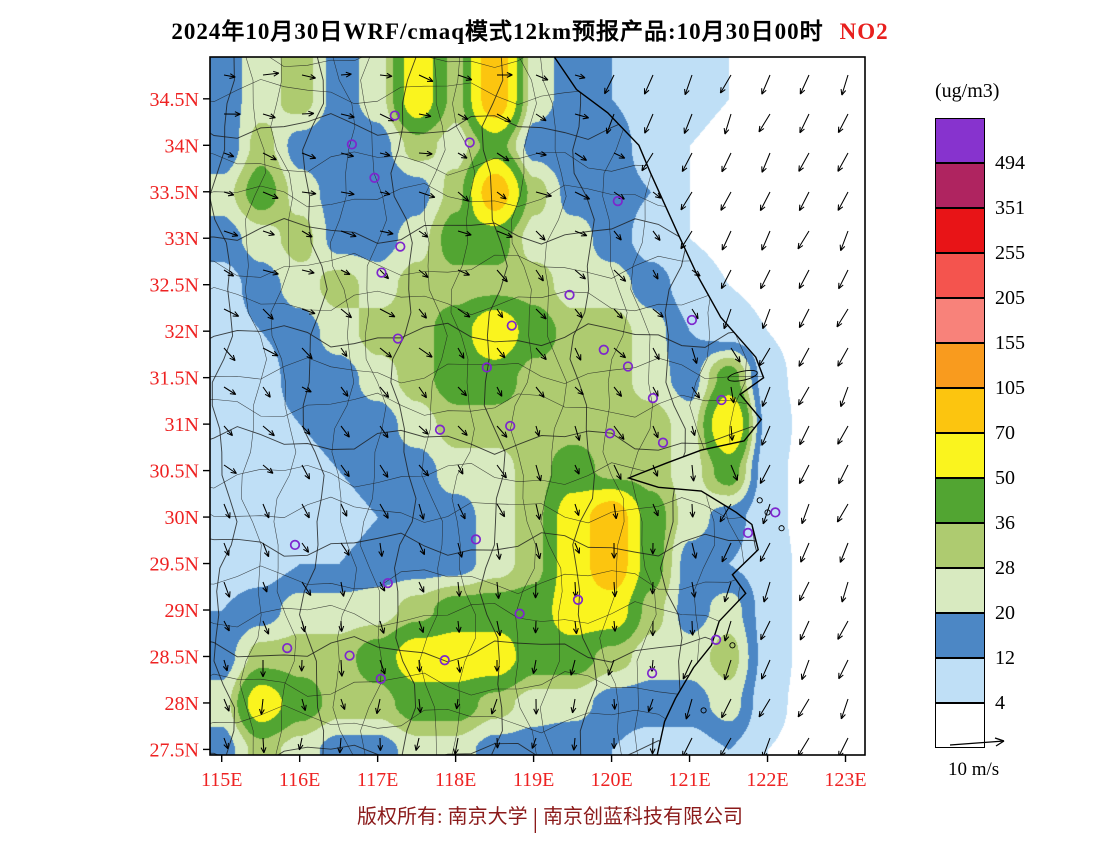 The height and width of the screenshot is (850, 1100). Describe the element at coordinates (174, 472) in the screenshot. I see `lat-axis-label: 30.5N` at that location.